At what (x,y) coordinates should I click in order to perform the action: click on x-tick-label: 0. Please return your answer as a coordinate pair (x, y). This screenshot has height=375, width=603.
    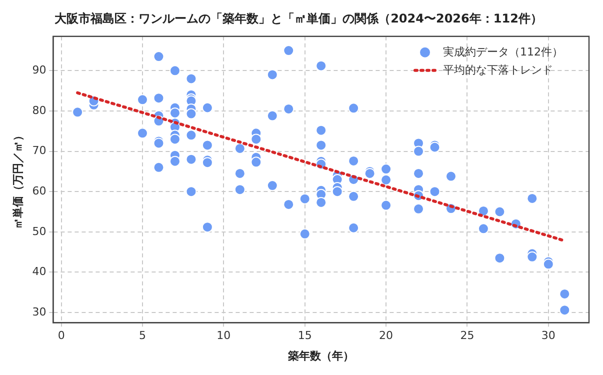
    Looking at the image, I should click on (61, 335).